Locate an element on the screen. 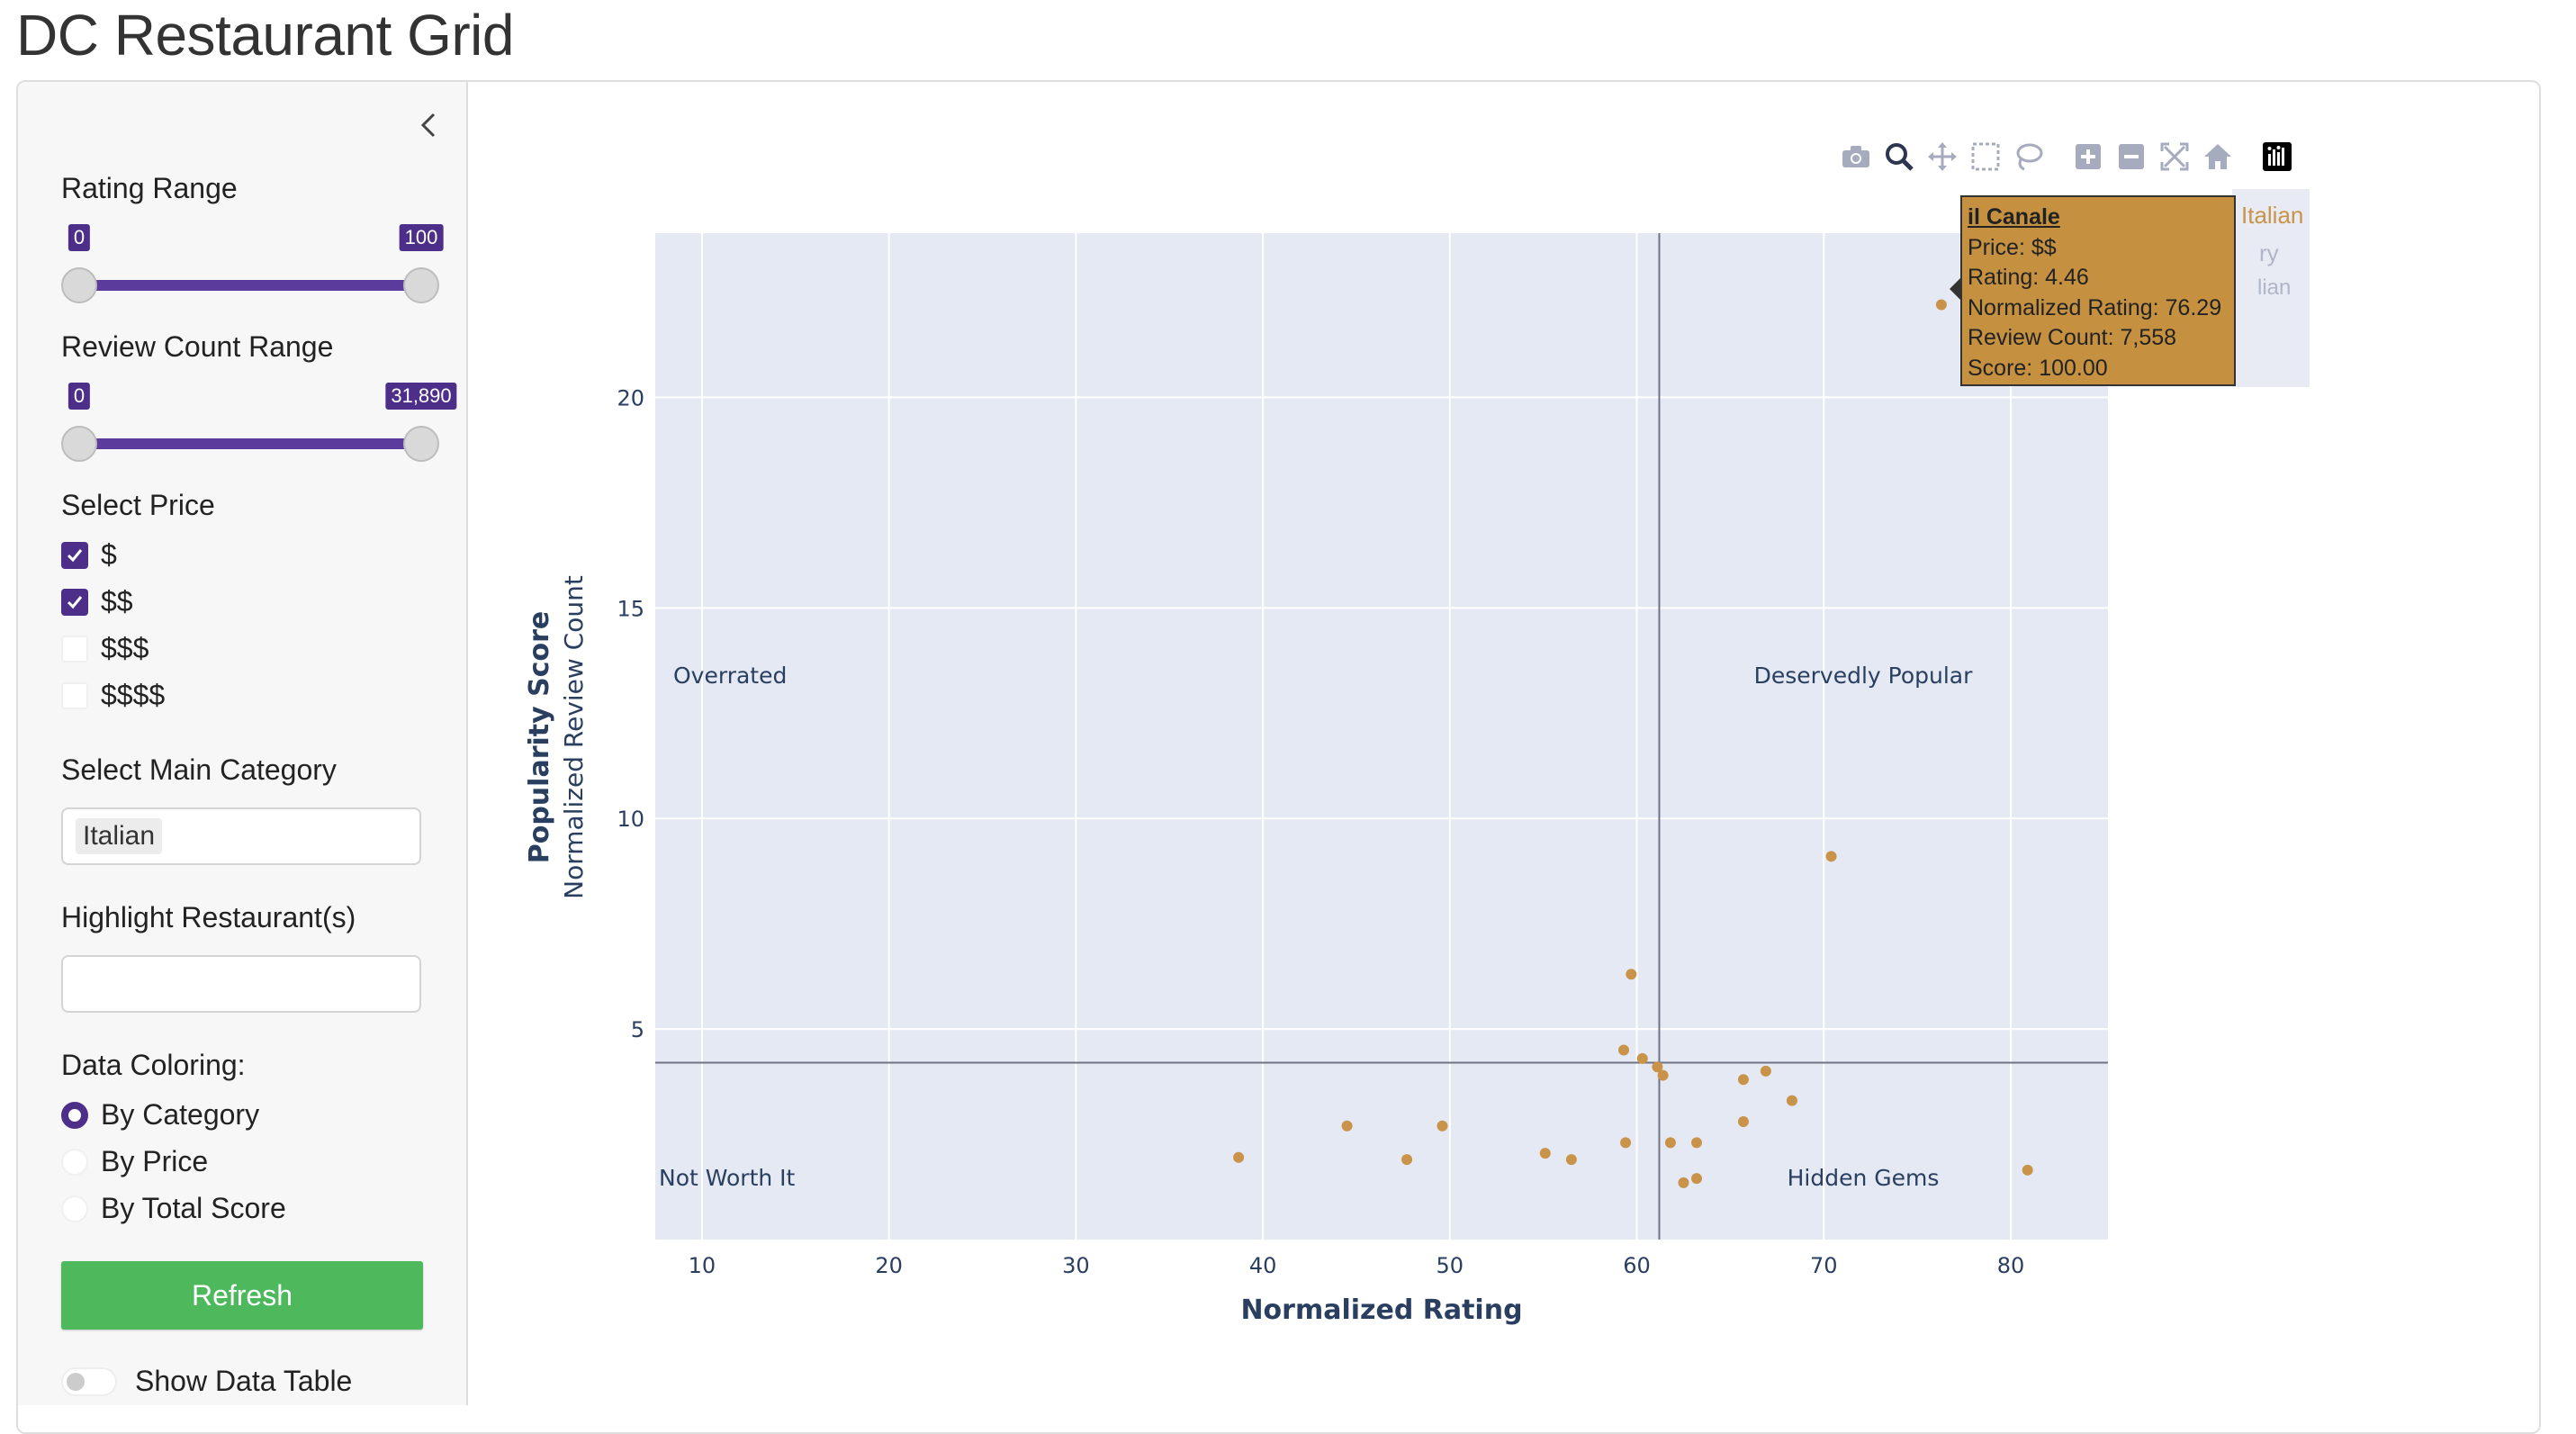 This screenshot has height=1434, width=2576. select-price-label: Select Price is located at coordinates (138, 505).